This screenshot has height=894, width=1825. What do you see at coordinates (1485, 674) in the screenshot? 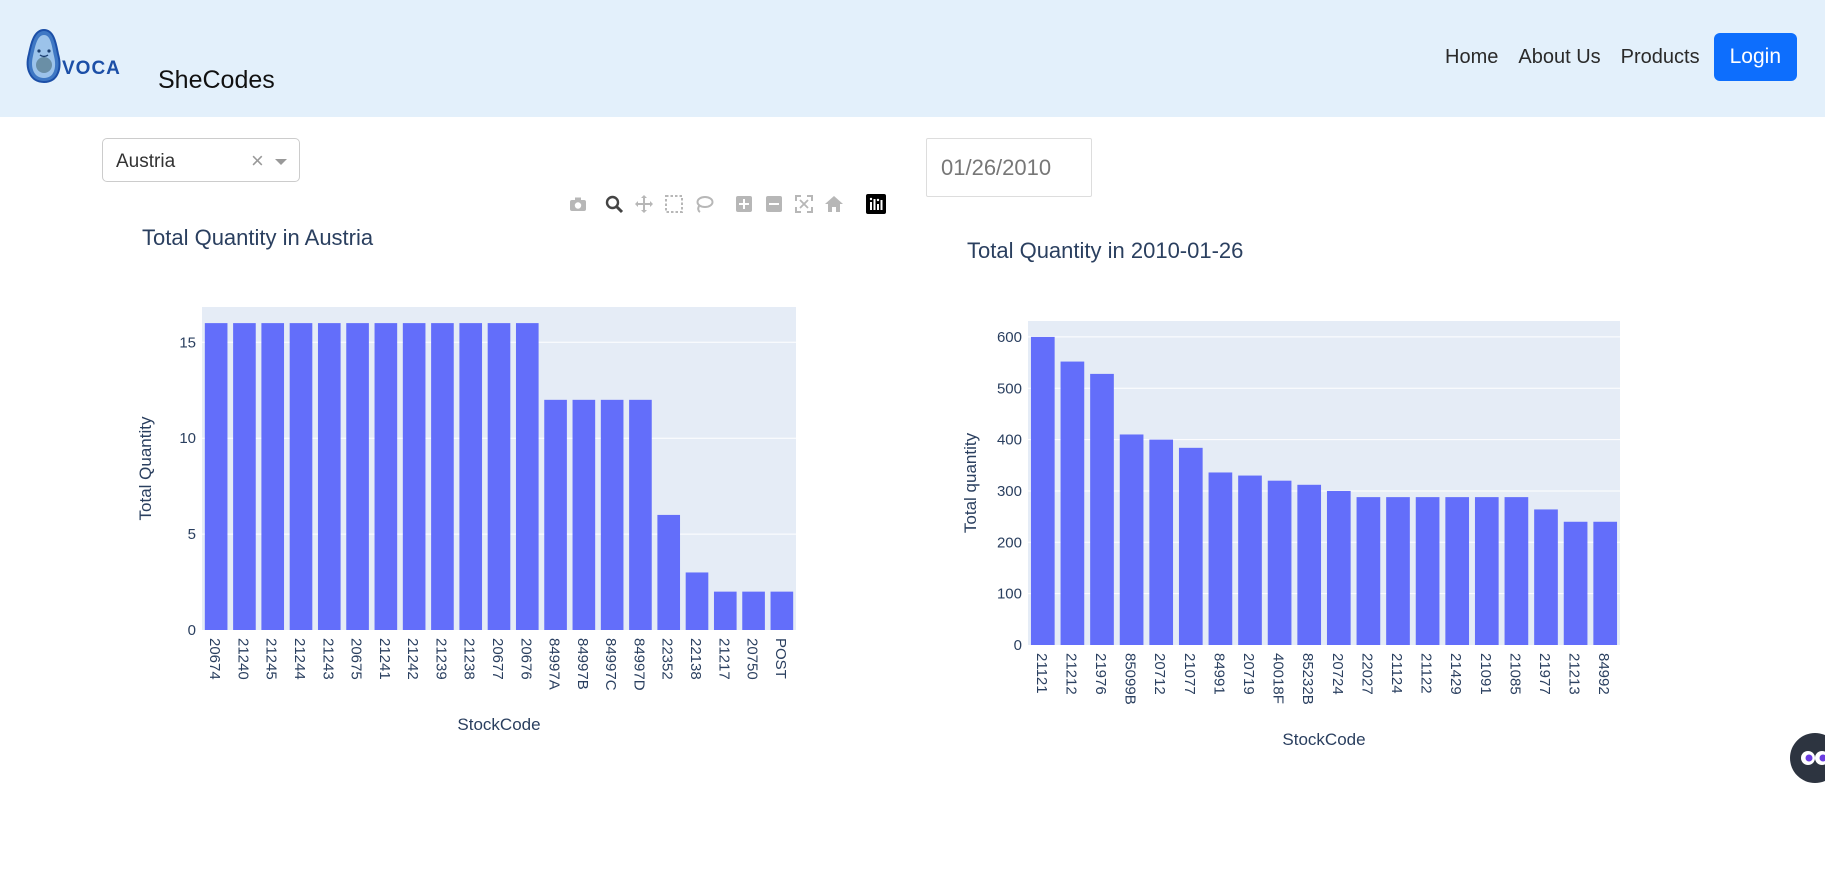
I see `x-tick-label: 21091` at bounding box center [1485, 674].